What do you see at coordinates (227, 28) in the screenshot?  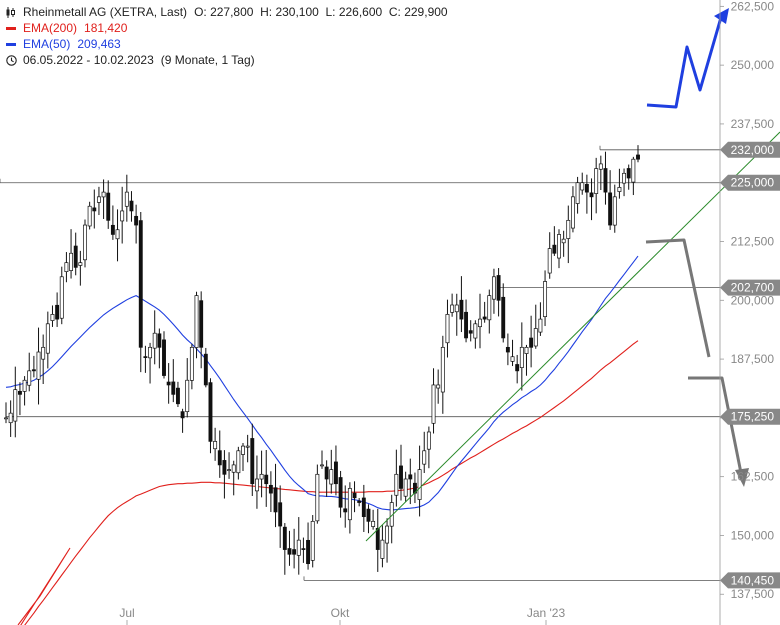 I see `legend-ema200-row: EMA(200) 181,420` at bounding box center [227, 28].